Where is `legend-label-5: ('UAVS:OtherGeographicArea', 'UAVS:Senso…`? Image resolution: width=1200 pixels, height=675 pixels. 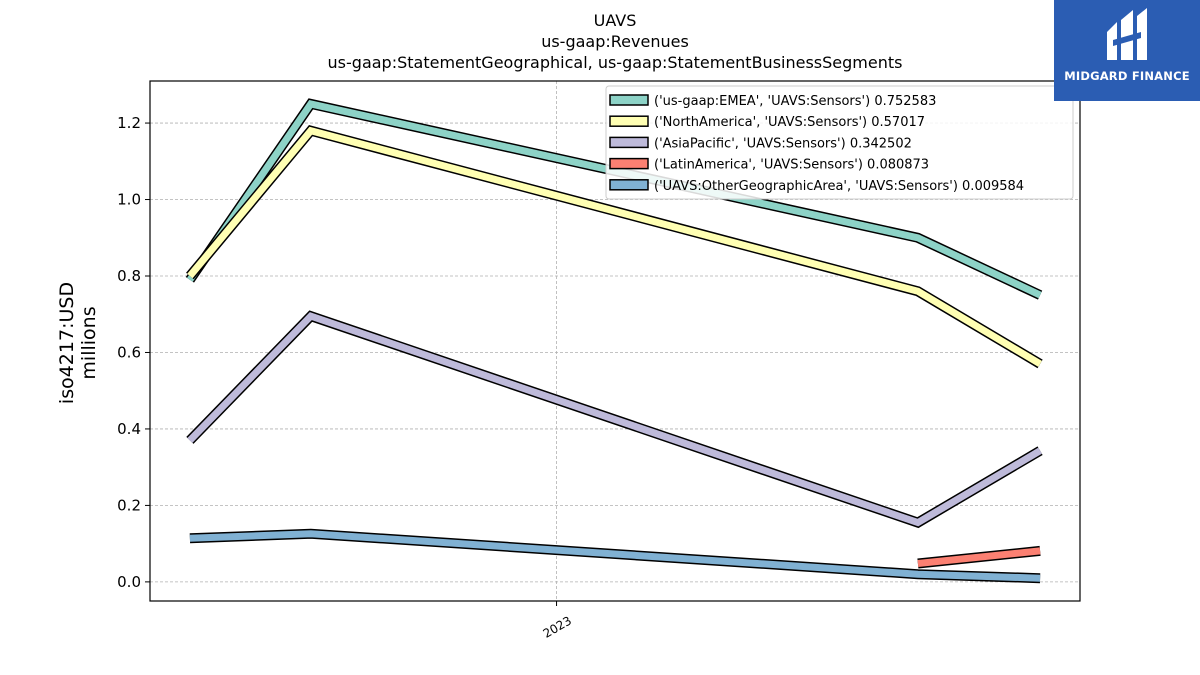 legend-label-5: ('UAVS:OtherGeographicArea', 'UAVS:Senso… is located at coordinates (839, 186).